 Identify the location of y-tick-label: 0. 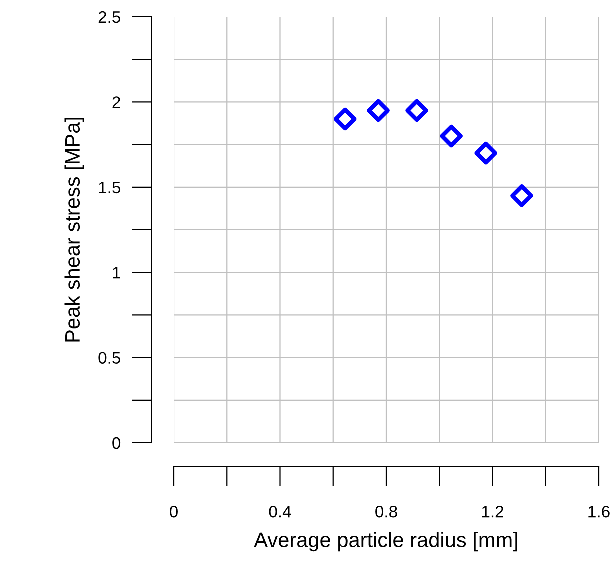
(116, 443).